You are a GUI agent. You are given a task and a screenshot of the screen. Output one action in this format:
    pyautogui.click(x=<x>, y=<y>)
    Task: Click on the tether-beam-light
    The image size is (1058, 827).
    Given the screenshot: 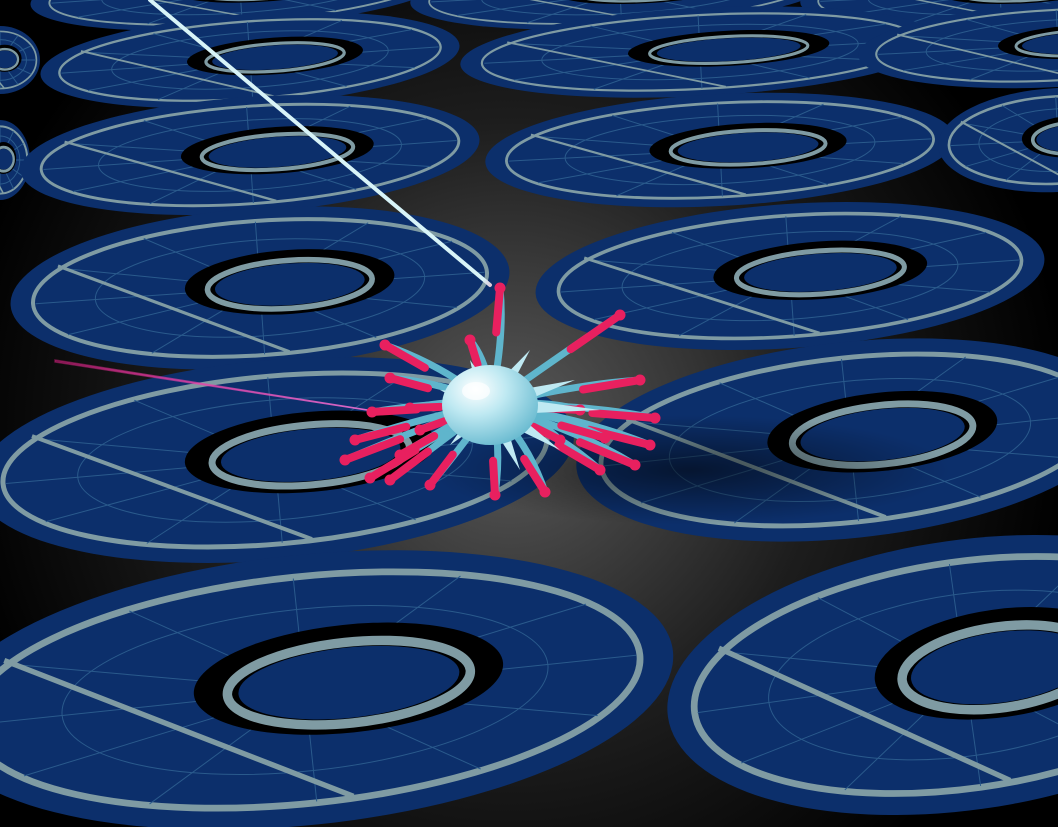 What is the action you would take?
    pyautogui.click(x=320, y=143)
    